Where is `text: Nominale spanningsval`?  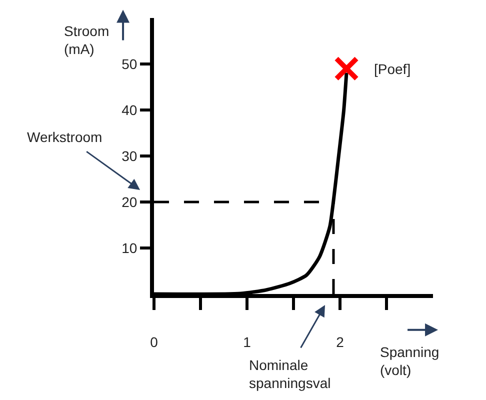 text: Nominale spanningsval is located at coordinates (290, 374).